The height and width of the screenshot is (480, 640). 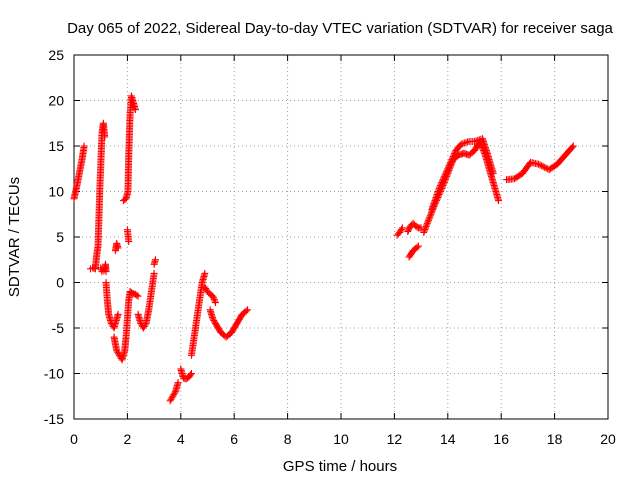 I want to click on y-tick-label: -15, so click(x=54, y=419).